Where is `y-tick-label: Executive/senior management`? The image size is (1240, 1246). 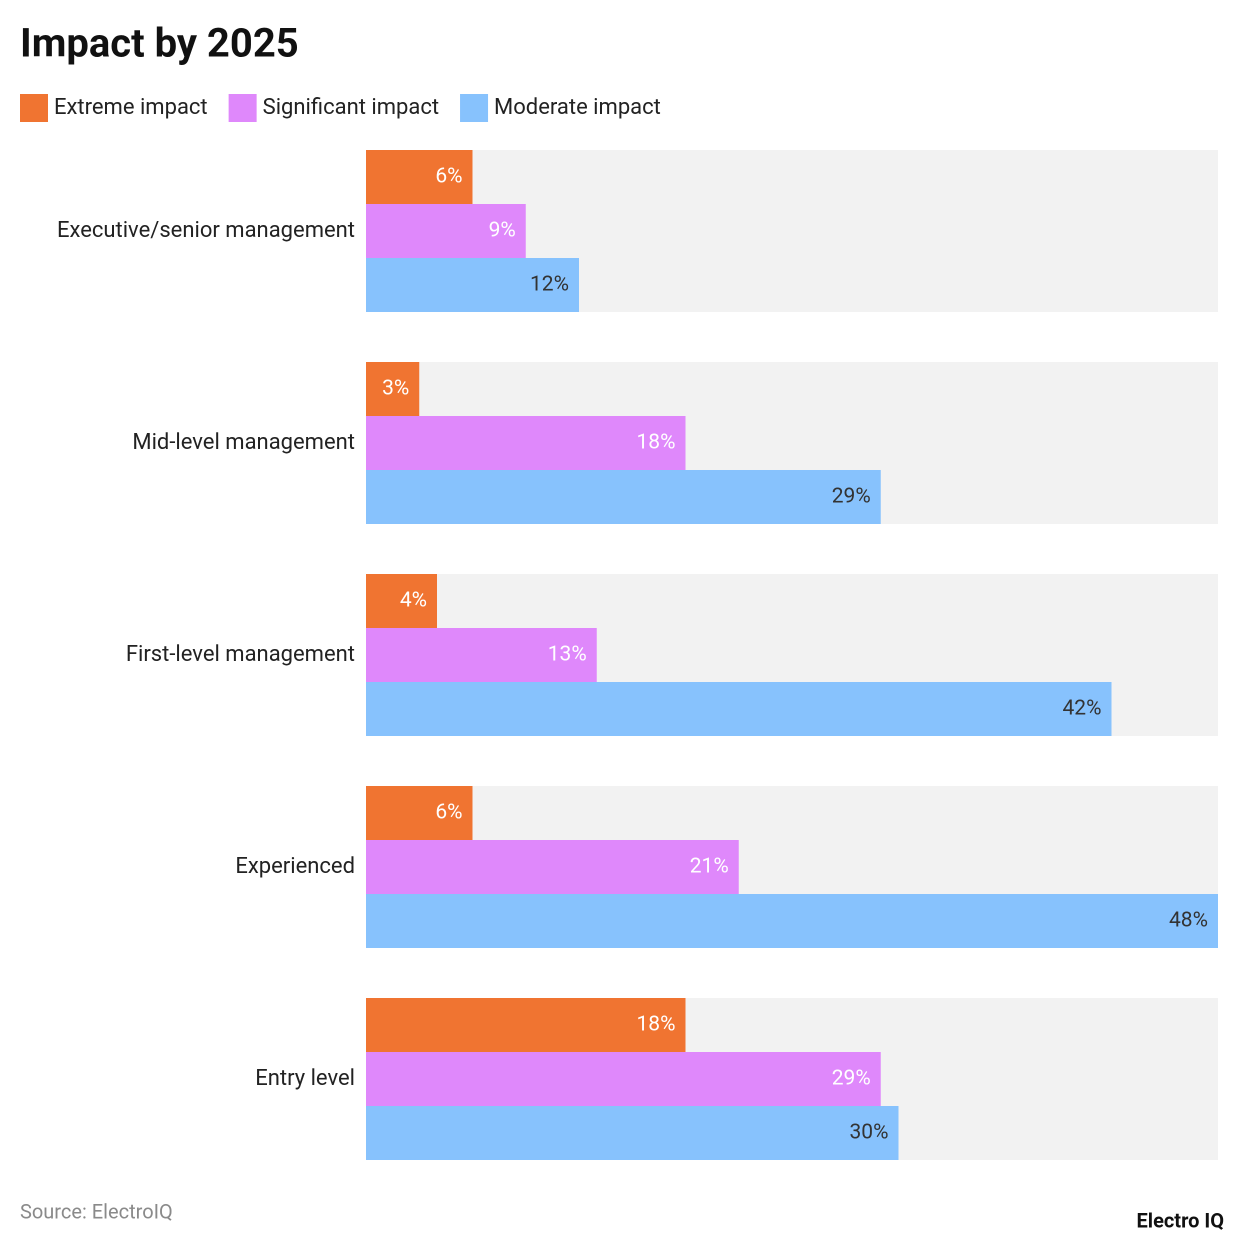 y-tick-label: Executive/senior management is located at coordinates (206, 230).